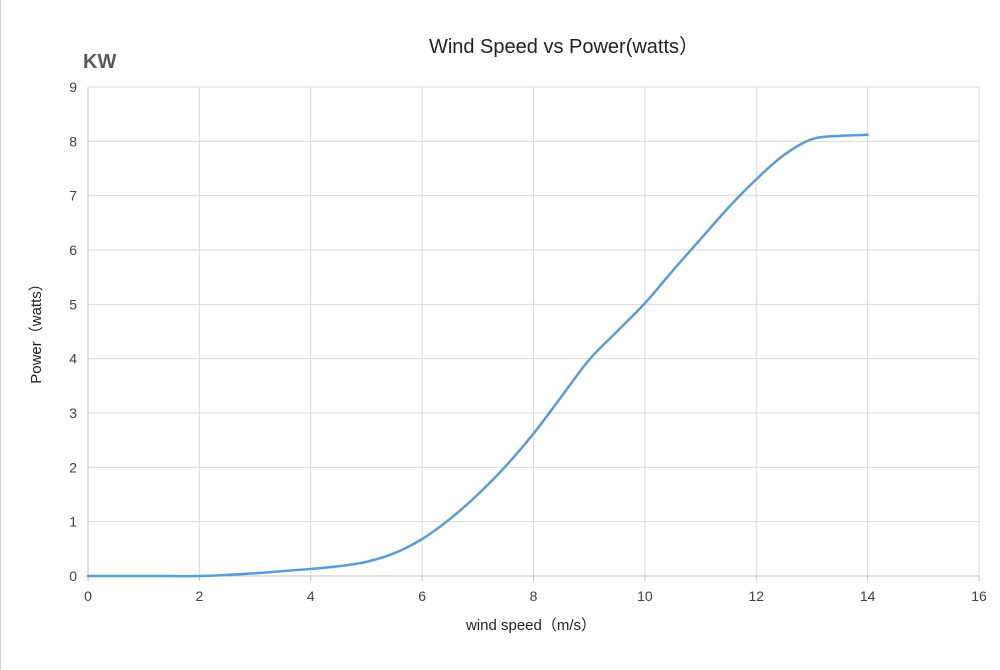 The width and height of the screenshot is (1000, 670). What do you see at coordinates (36, 330) in the screenshot?
I see `y-axis-label: Power（watts）` at bounding box center [36, 330].